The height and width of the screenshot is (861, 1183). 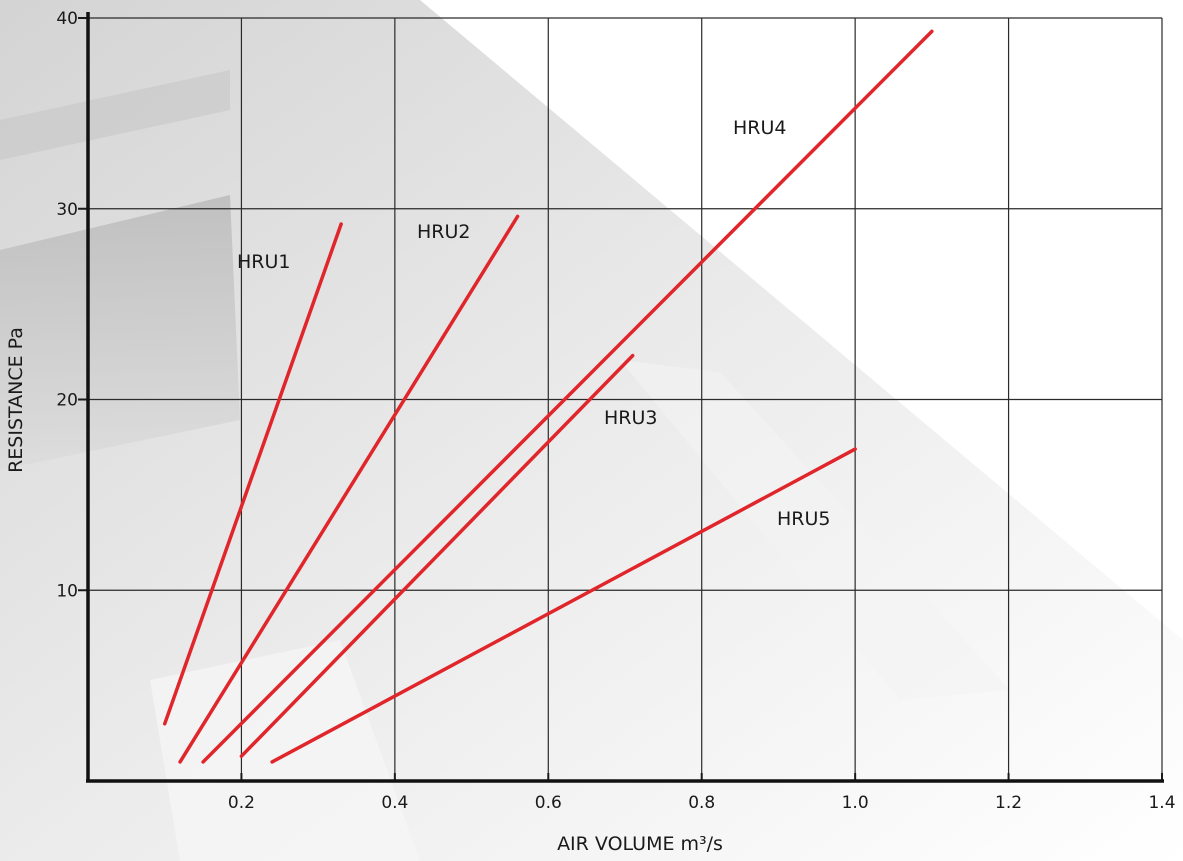 I want to click on x-tick-label: 0.8, so click(x=701, y=803).